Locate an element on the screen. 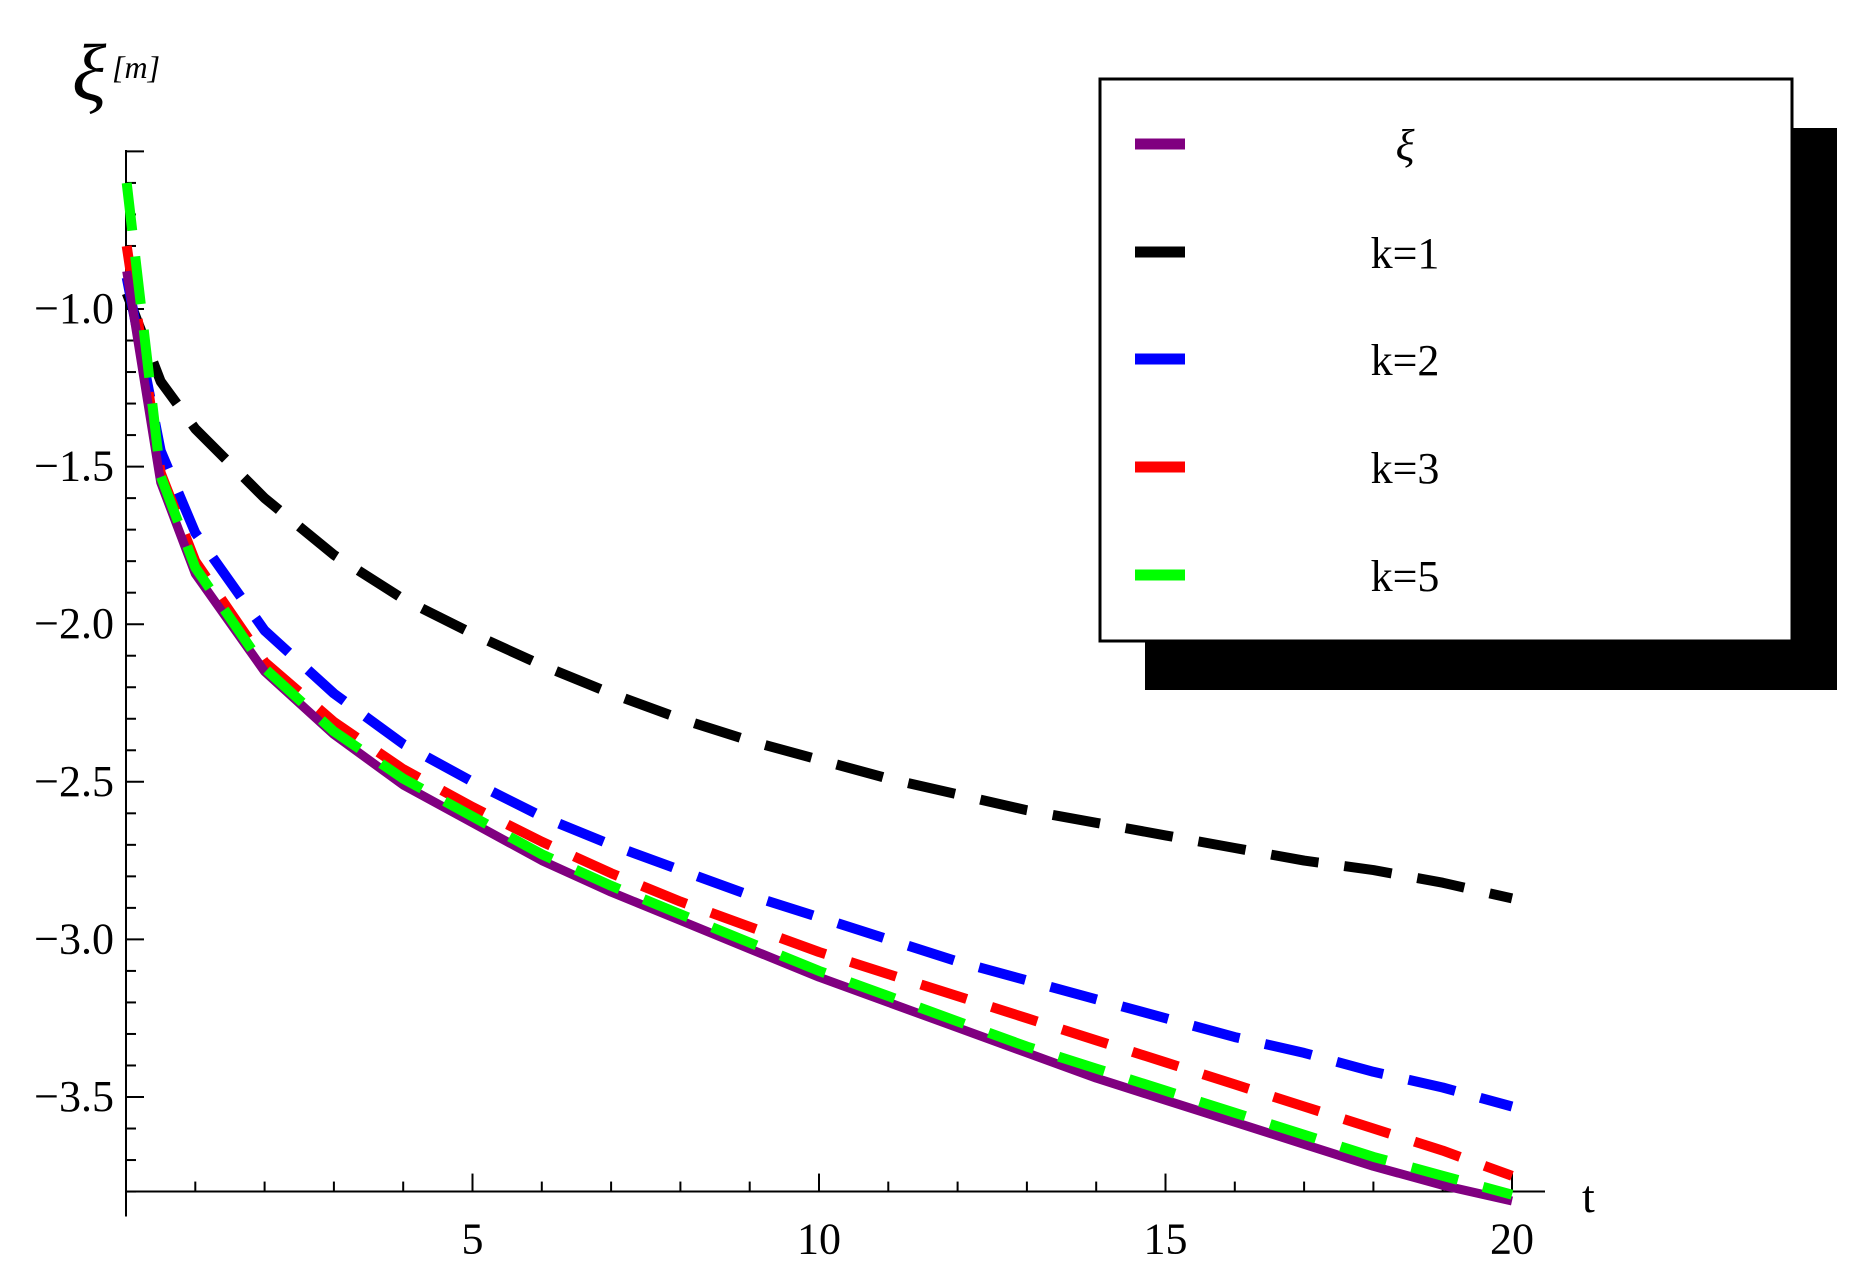  y-axis-label-superscript: [m] is located at coordinates (136, 67).